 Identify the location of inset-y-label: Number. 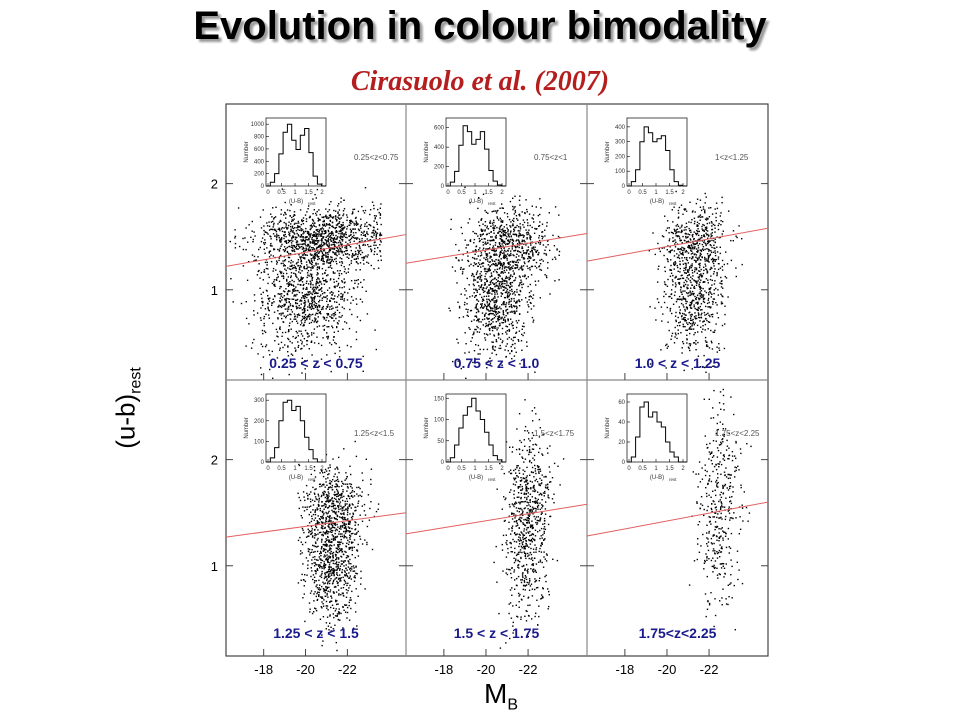
(247, 151).